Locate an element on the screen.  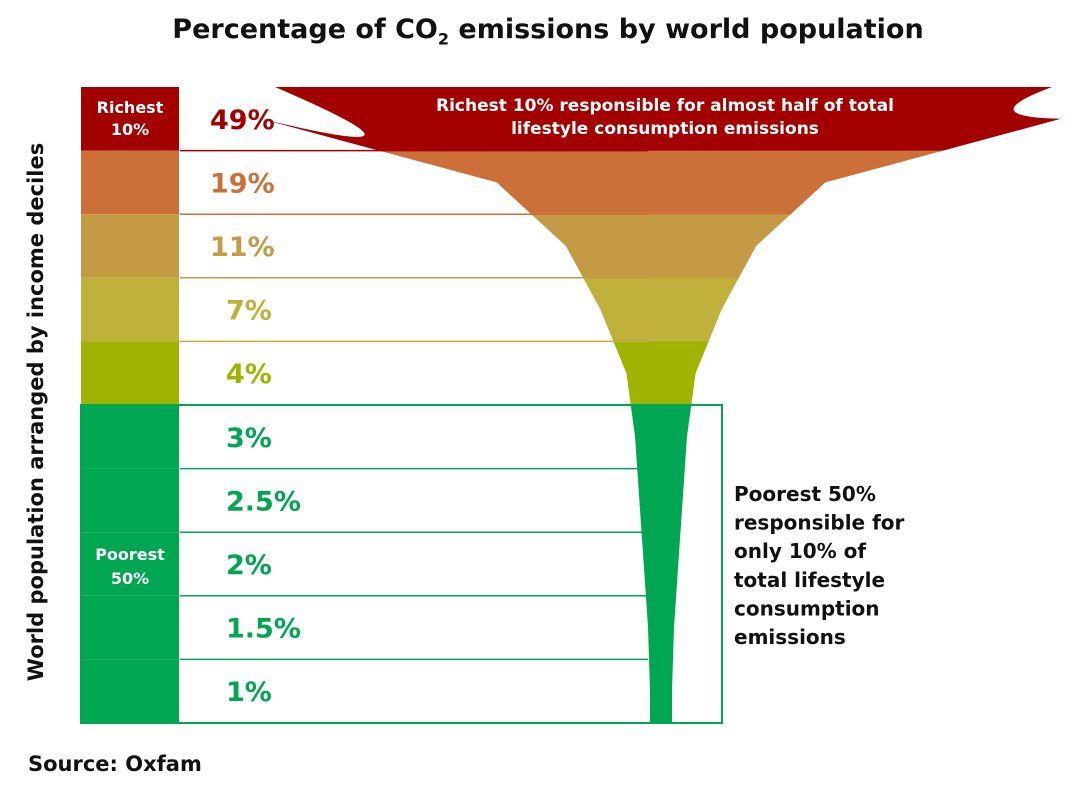
poorest-label: Poorest is located at coordinates (130, 554).